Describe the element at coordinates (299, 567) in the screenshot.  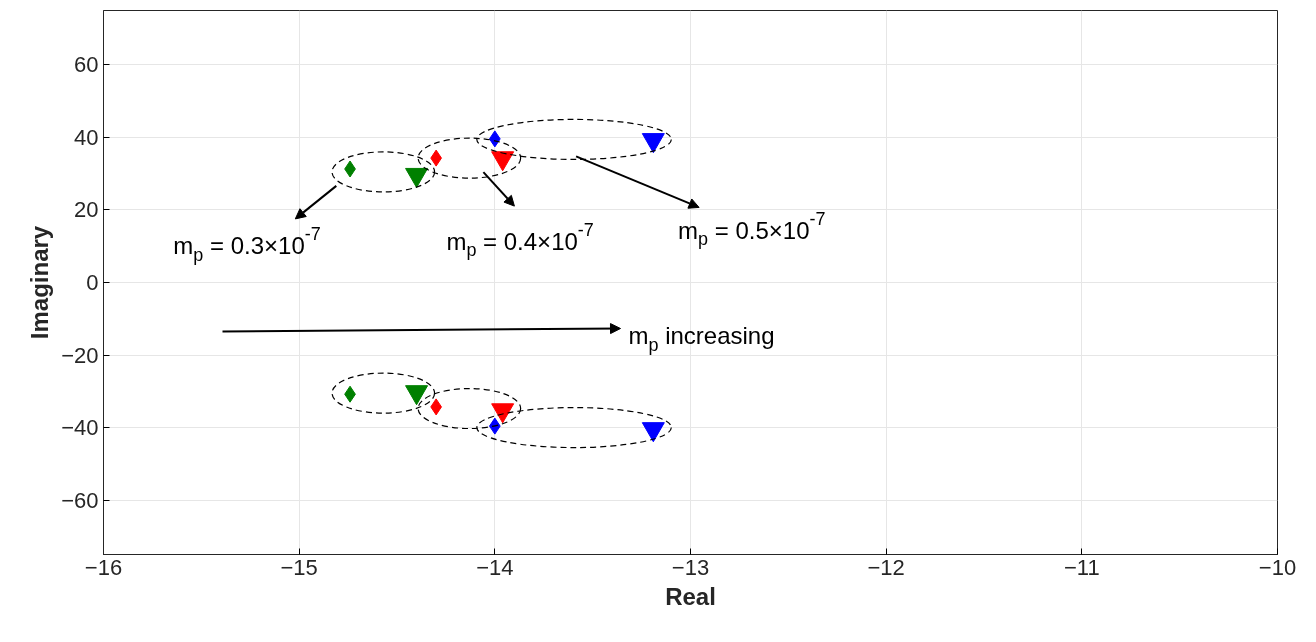
I see `x-tick-label: −15` at that location.